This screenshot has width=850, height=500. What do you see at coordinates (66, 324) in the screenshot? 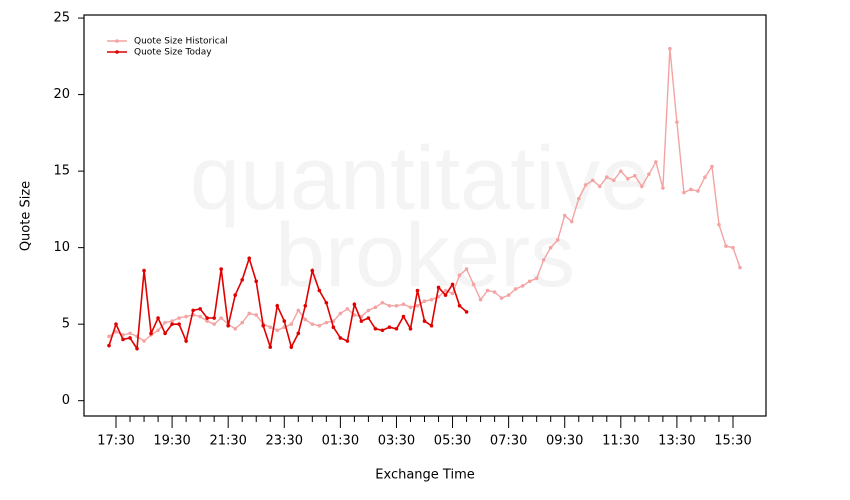
I see `y-tick-label: 5` at bounding box center [66, 324].